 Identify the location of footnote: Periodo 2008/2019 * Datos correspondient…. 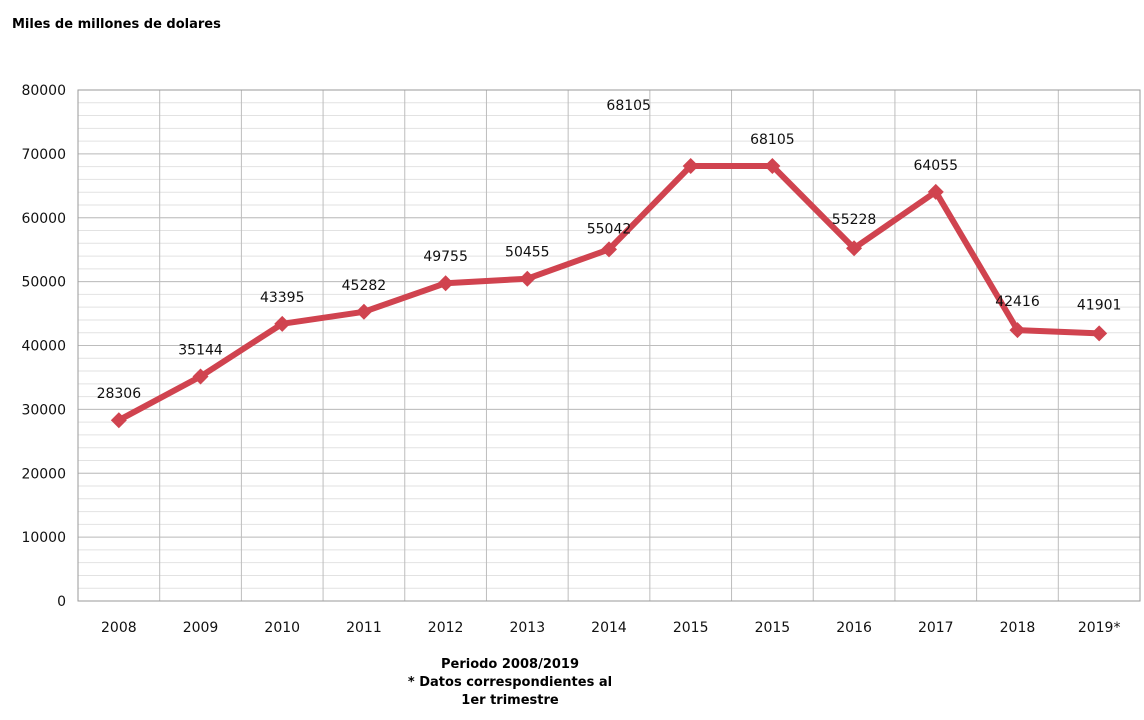
(510, 683).